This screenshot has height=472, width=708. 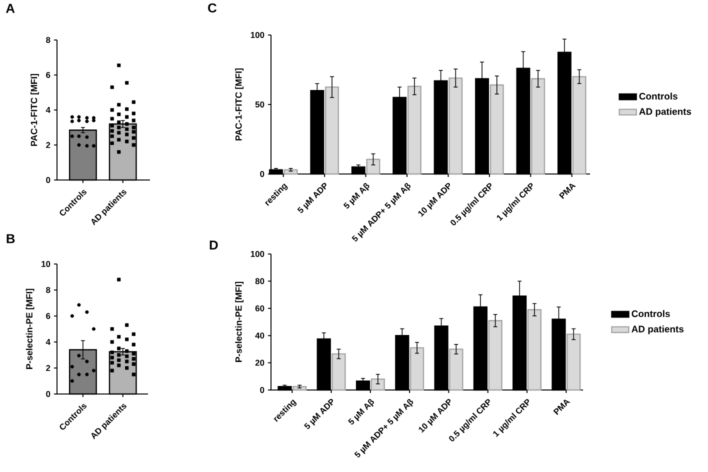 I want to click on y-tick-label: 50, so click(x=259, y=104).